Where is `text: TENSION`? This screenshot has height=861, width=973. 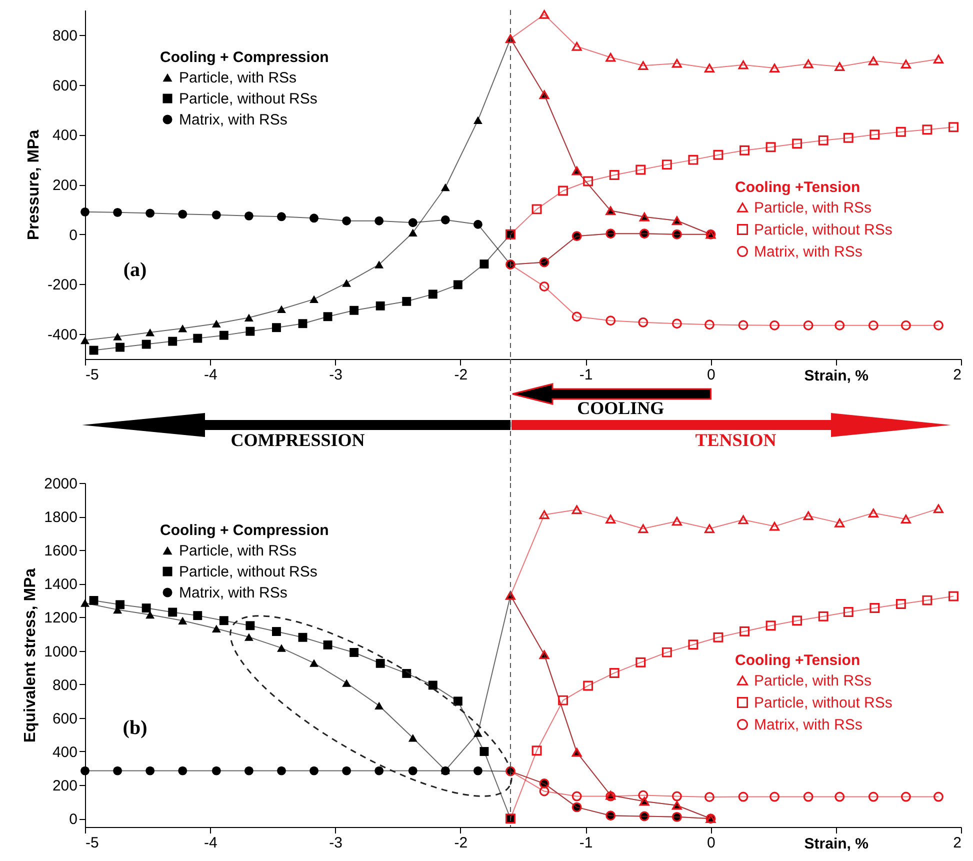 text: TENSION is located at coordinates (735, 440).